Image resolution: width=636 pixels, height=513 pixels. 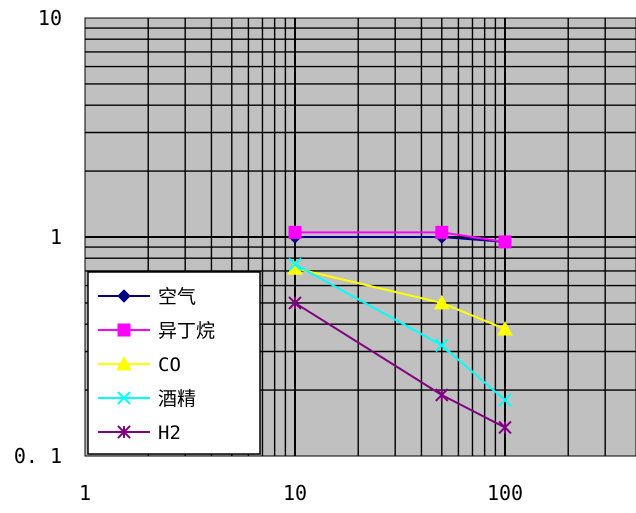 What do you see at coordinates (56, 237) in the screenshot?
I see `y-tick-label: 1` at bounding box center [56, 237].